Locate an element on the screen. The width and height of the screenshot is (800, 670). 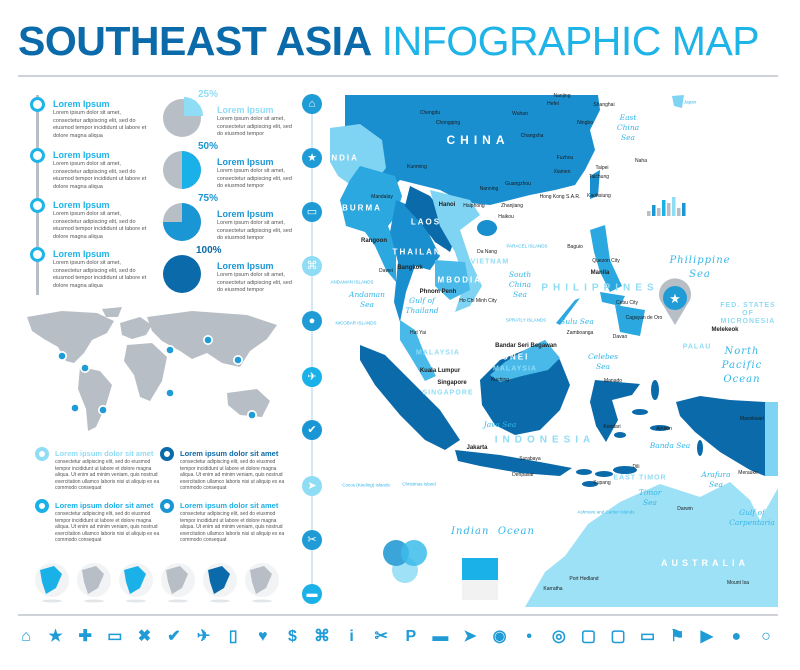
fuel-icon: ▯ is located at coordinates (233, 636).